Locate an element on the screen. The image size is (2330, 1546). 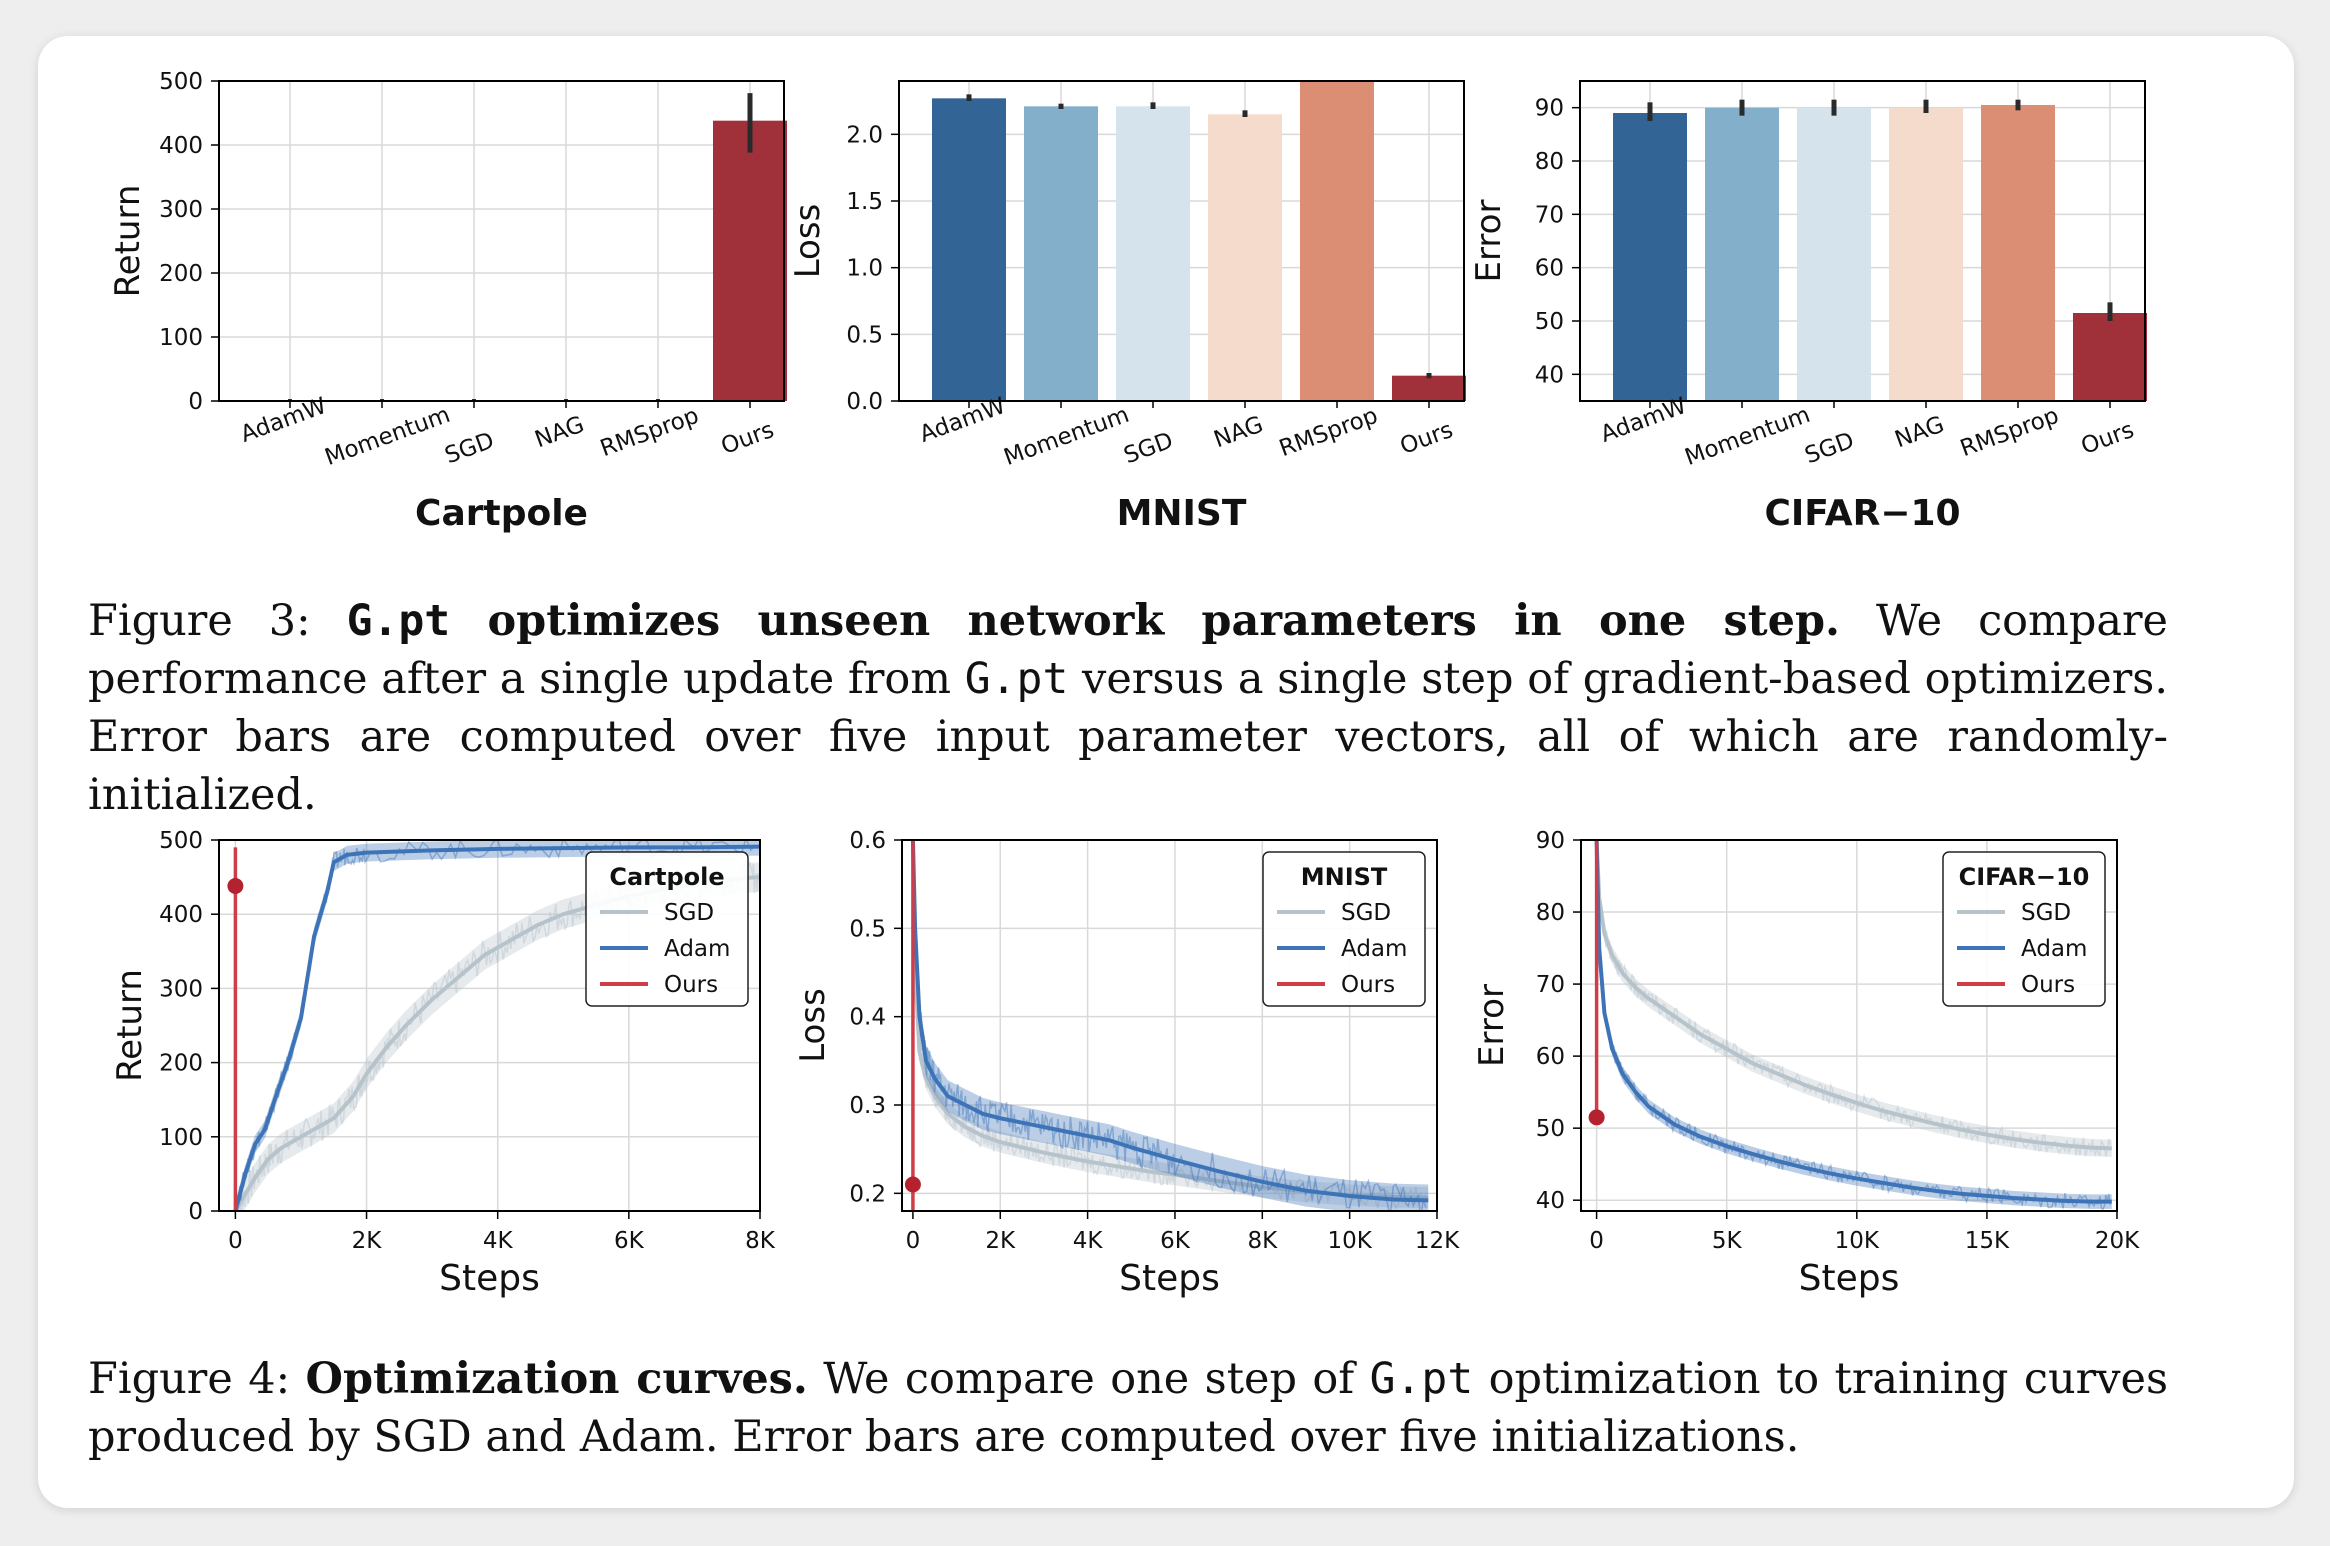
legend-title: CIFAR−10 is located at coordinates (2024, 877).